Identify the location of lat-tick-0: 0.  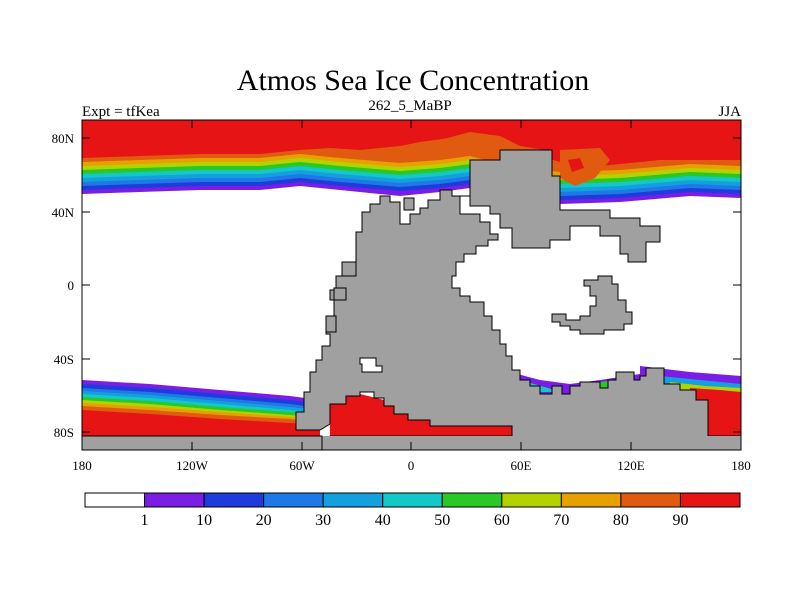
(71, 285).